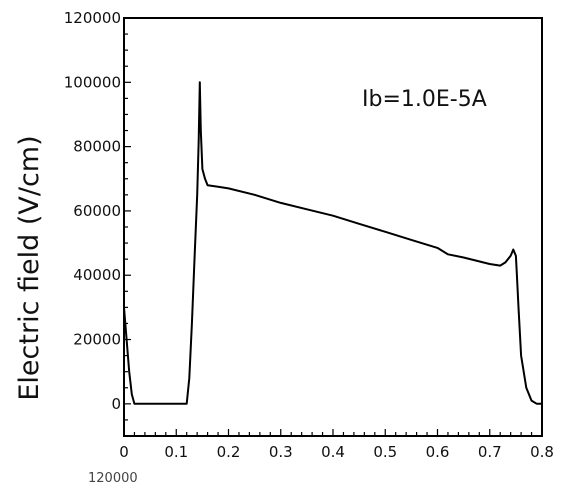 The height and width of the screenshot is (484, 572). I want to click on y-axis-label: Electric field (V/cm), so click(29, 267).